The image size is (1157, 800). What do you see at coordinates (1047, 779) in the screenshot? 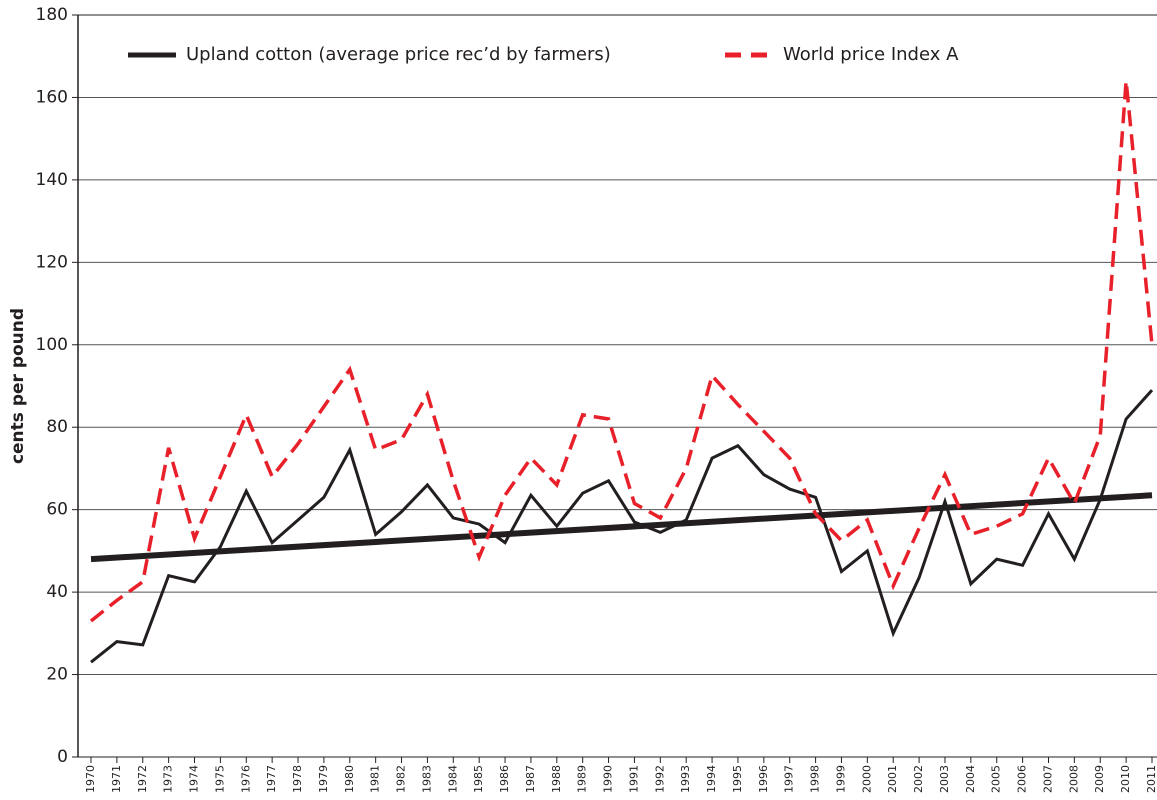
I see `x-tick-label: 2007` at bounding box center [1047, 779].